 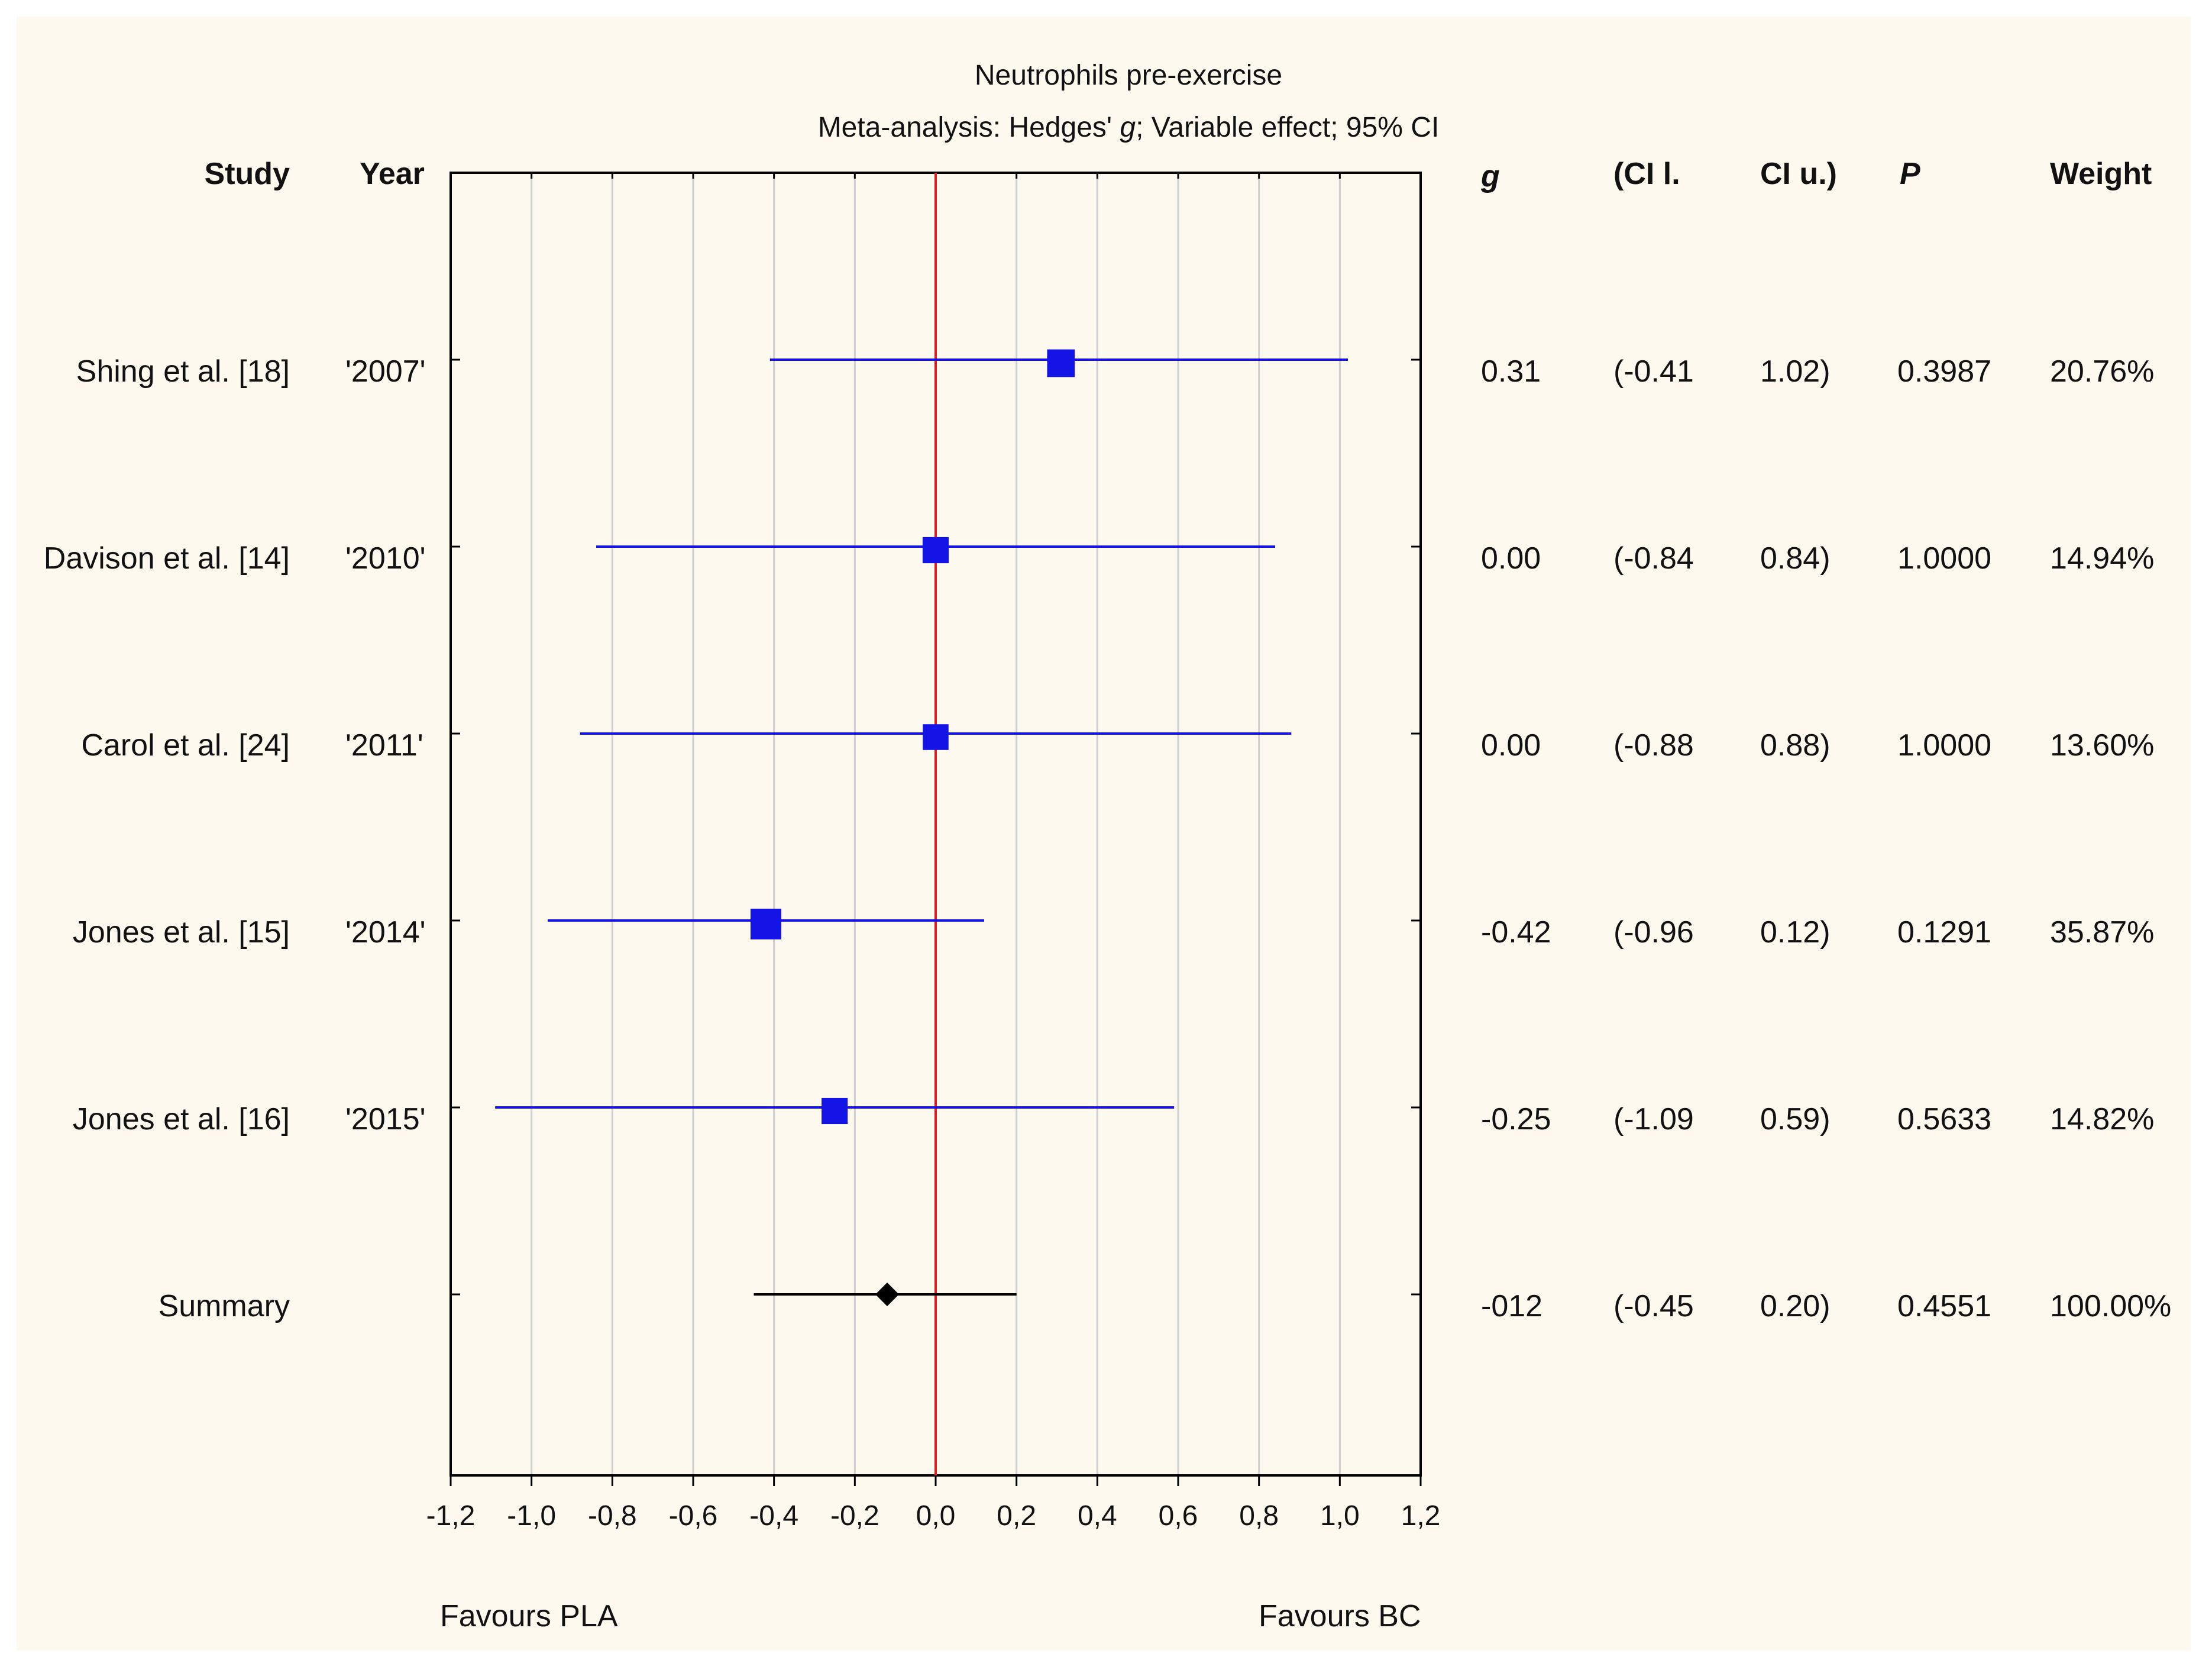 I want to click on x-tick-label: 0,6, so click(x=1178, y=1516).